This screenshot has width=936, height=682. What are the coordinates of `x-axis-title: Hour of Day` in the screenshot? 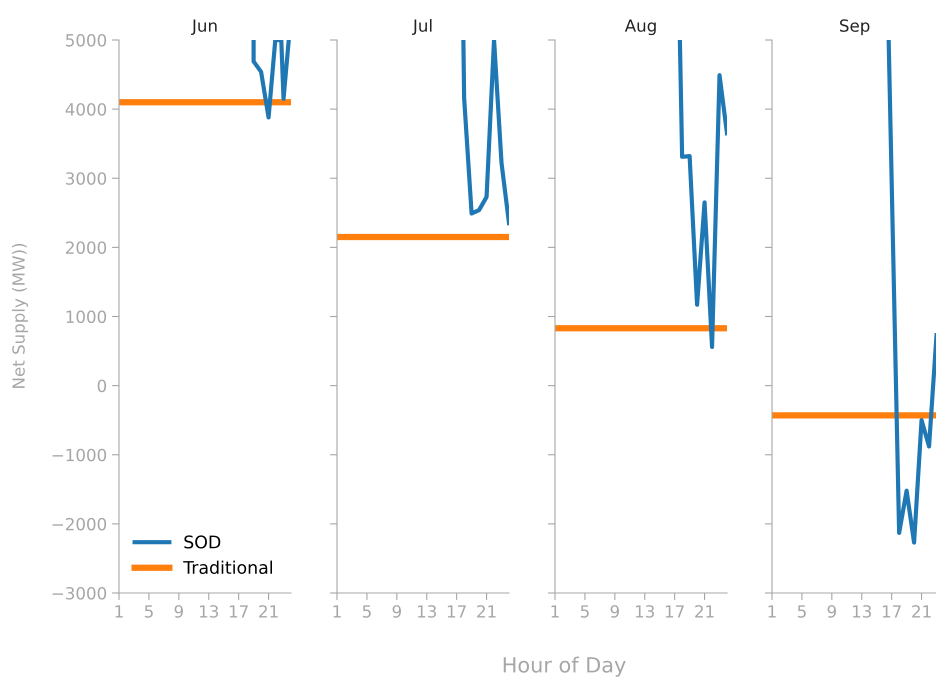 It's located at (565, 666).